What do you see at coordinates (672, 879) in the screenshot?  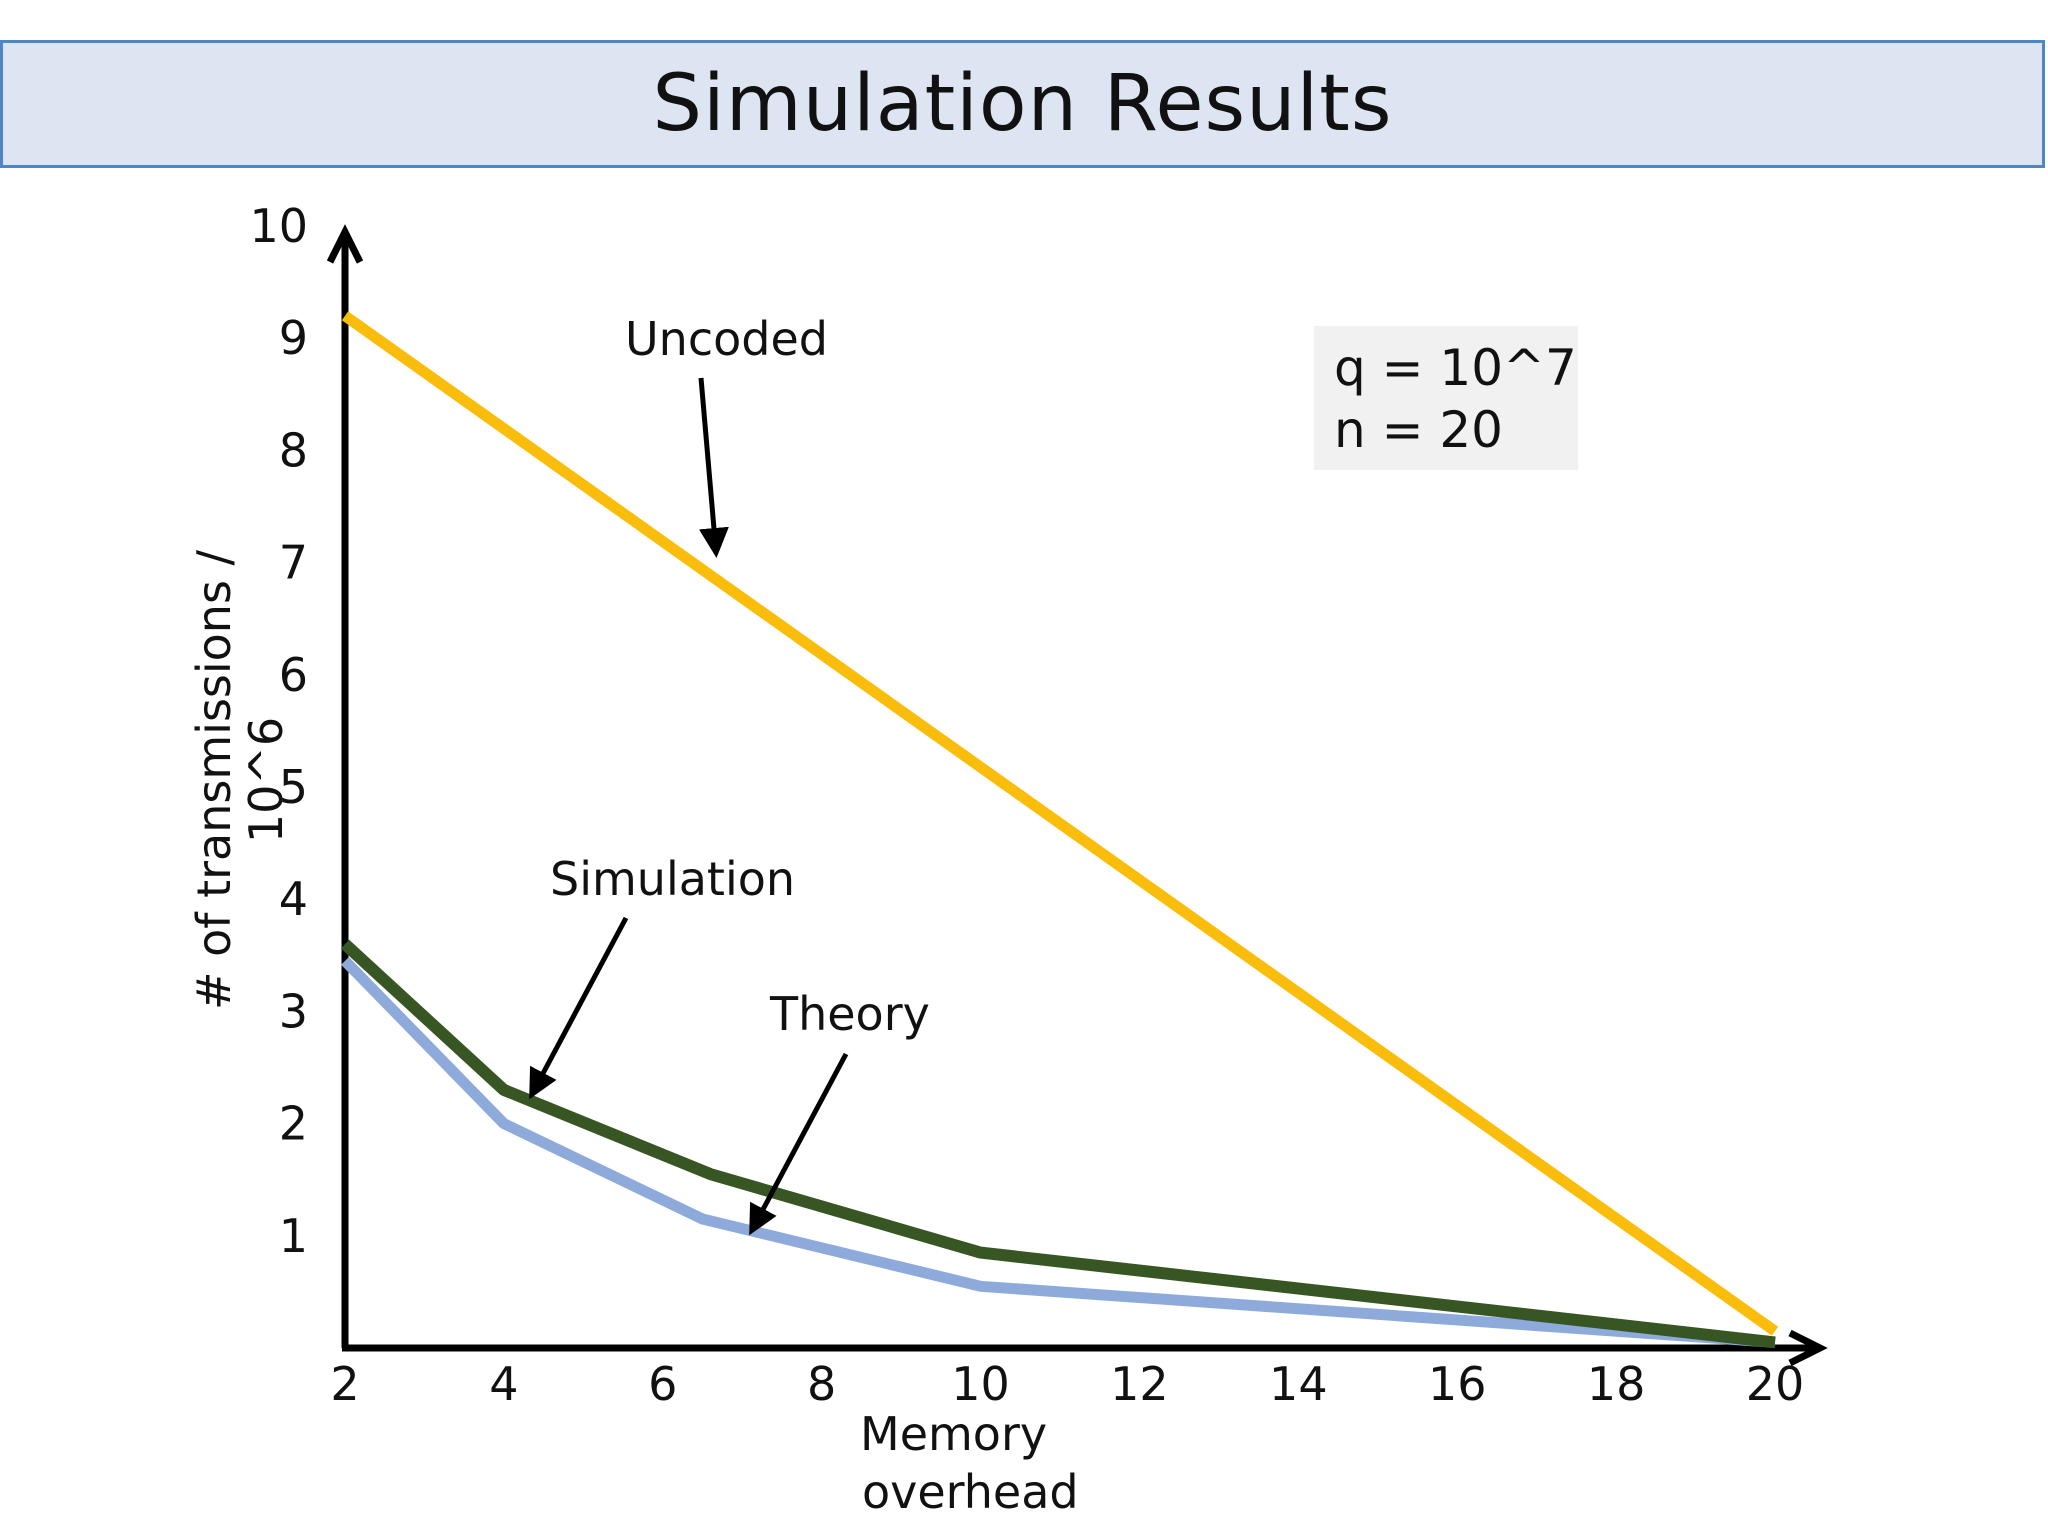 I see `annotation-simulation: Simulation` at bounding box center [672, 879].